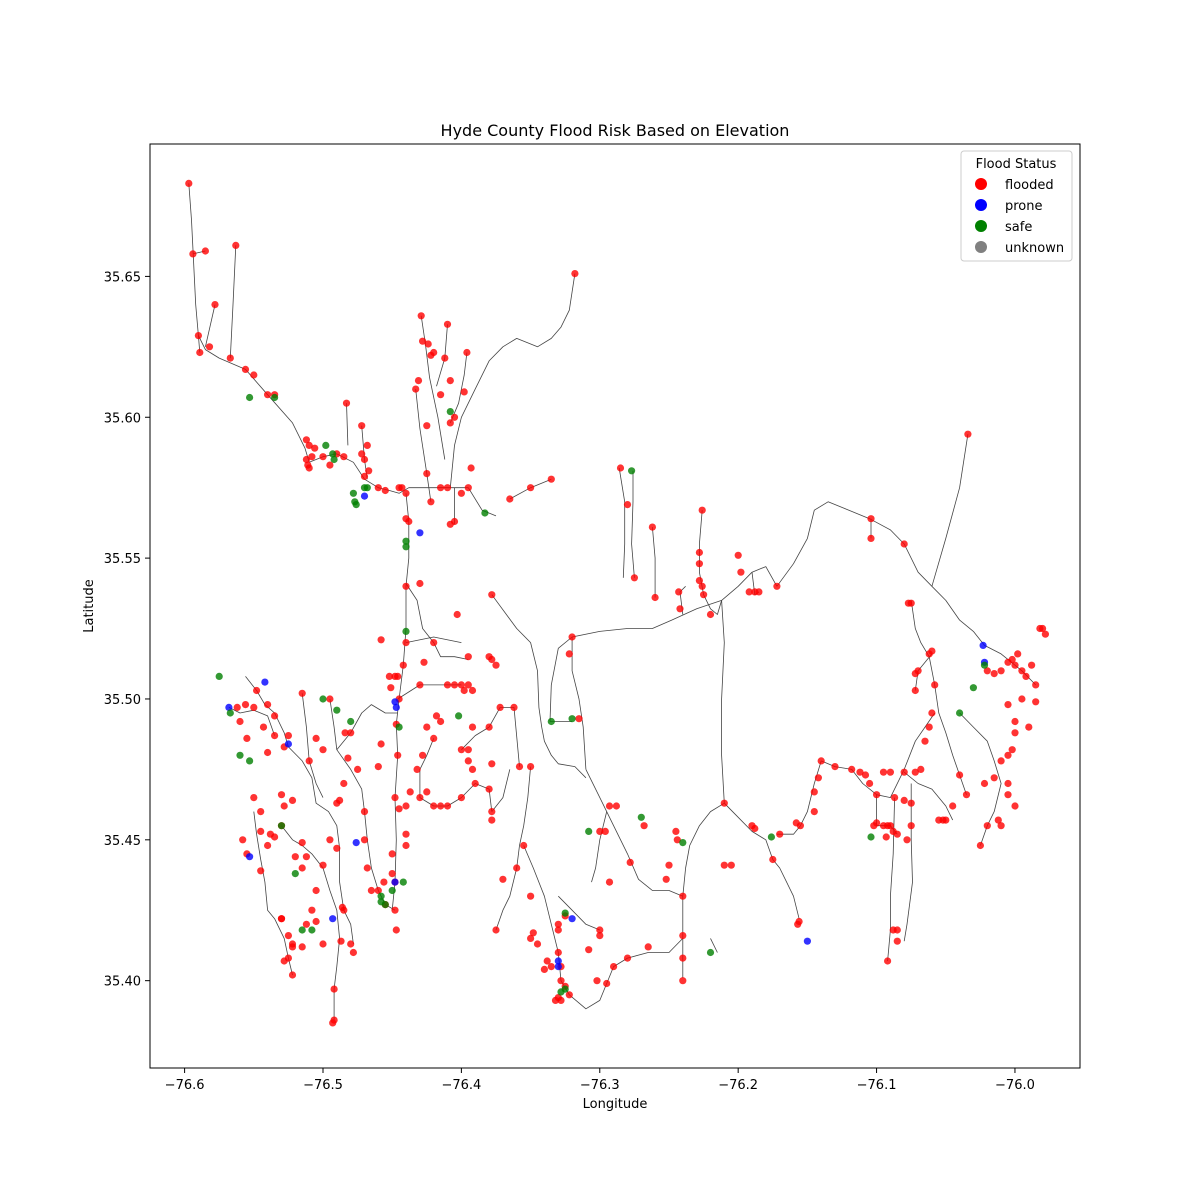 The width and height of the screenshot is (1200, 1200). Describe the element at coordinates (981, 226) in the screenshot. I see `legend-marker-safe` at that location.